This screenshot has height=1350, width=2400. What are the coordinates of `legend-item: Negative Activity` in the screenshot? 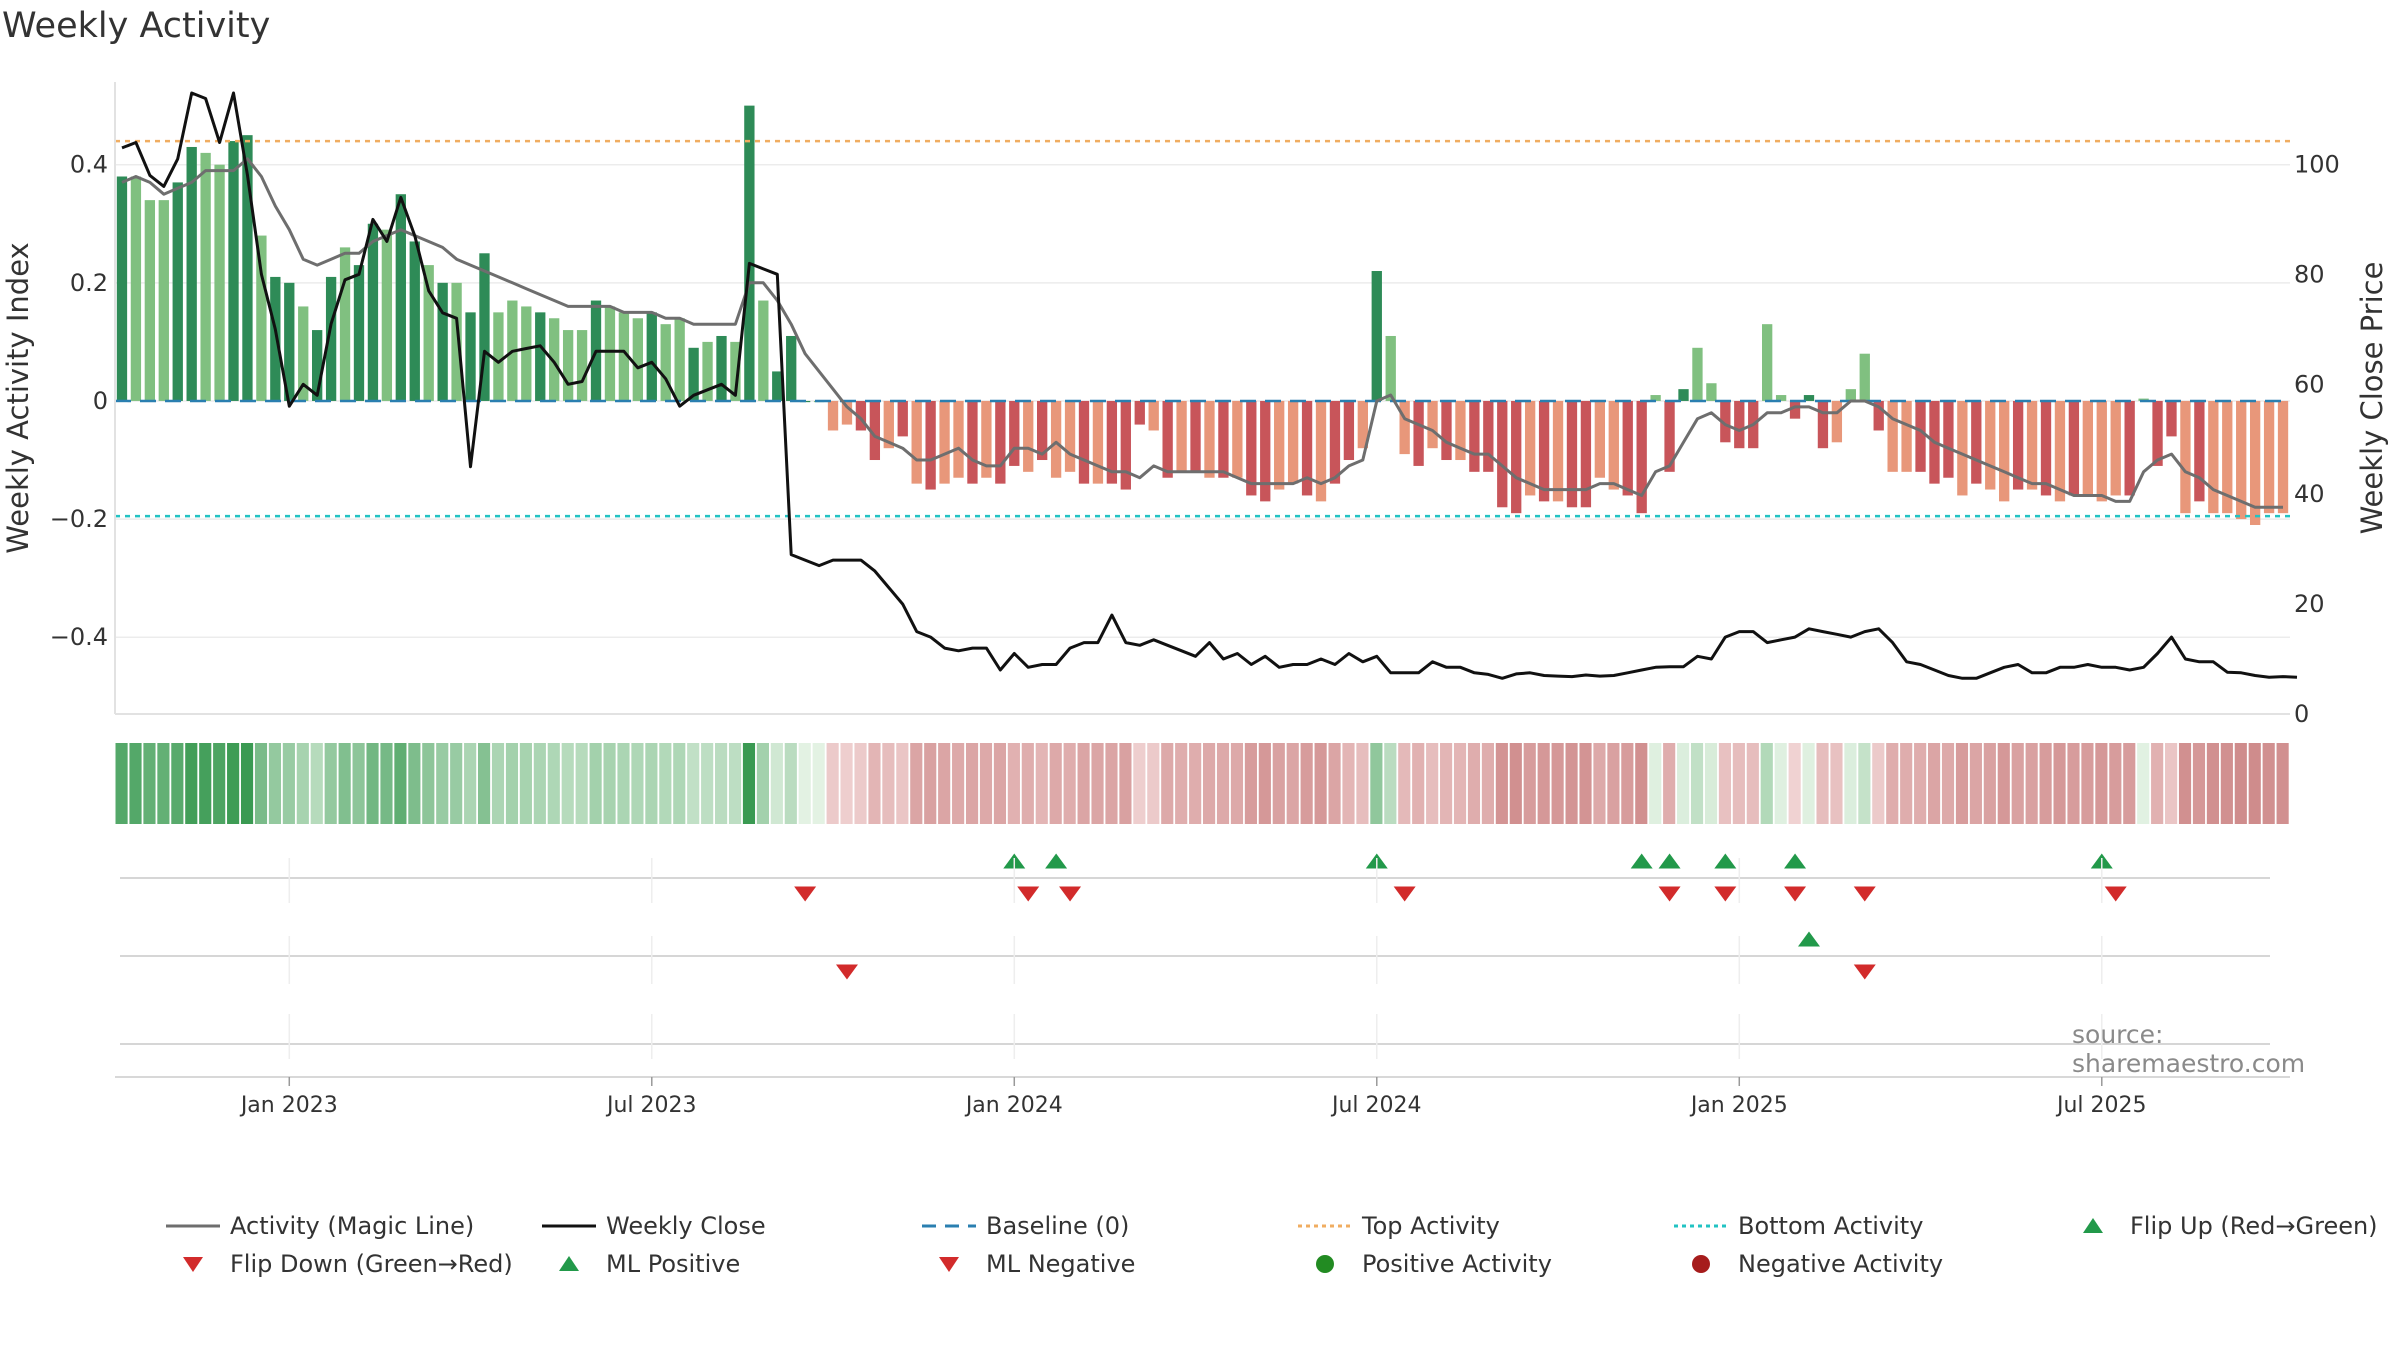 It's located at (1805, 1264).